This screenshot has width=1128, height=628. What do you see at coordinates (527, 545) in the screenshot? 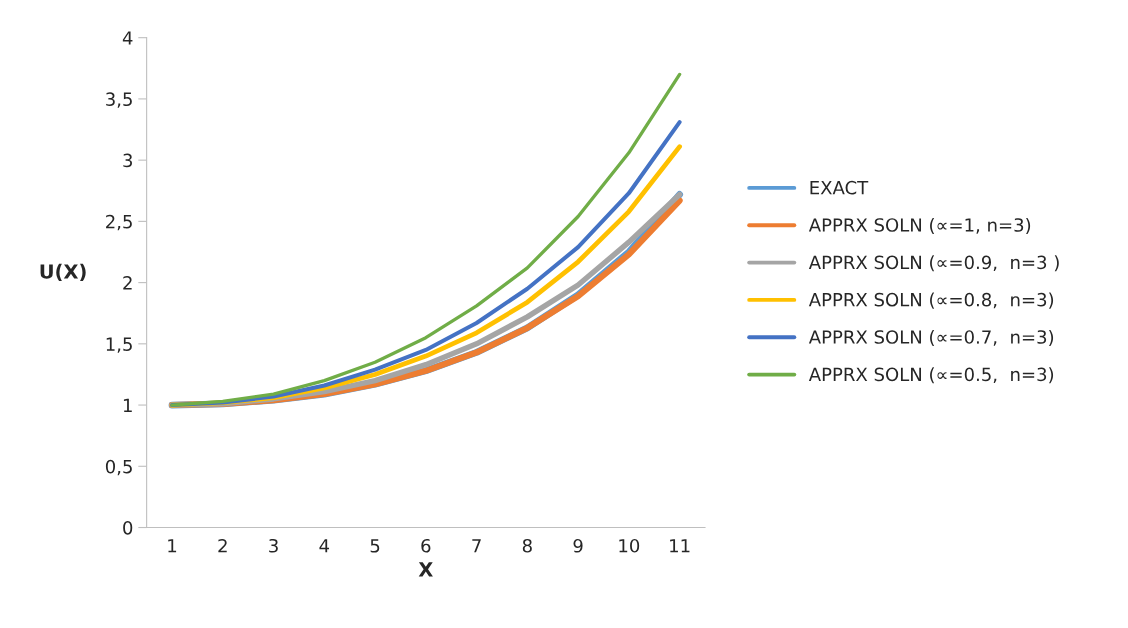
I see `x-tick-label: 8` at bounding box center [527, 545].